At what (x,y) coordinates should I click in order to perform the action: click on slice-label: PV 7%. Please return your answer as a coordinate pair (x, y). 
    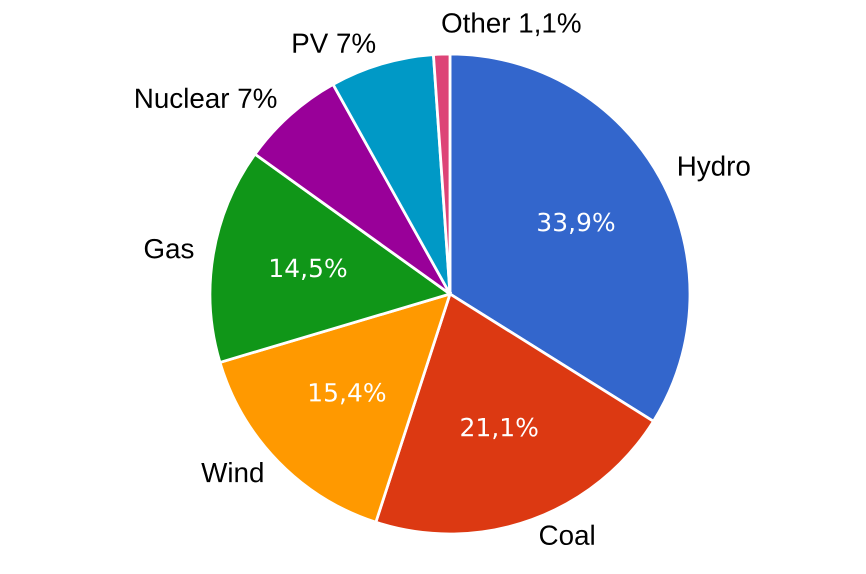
    Looking at the image, I should click on (334, 43).